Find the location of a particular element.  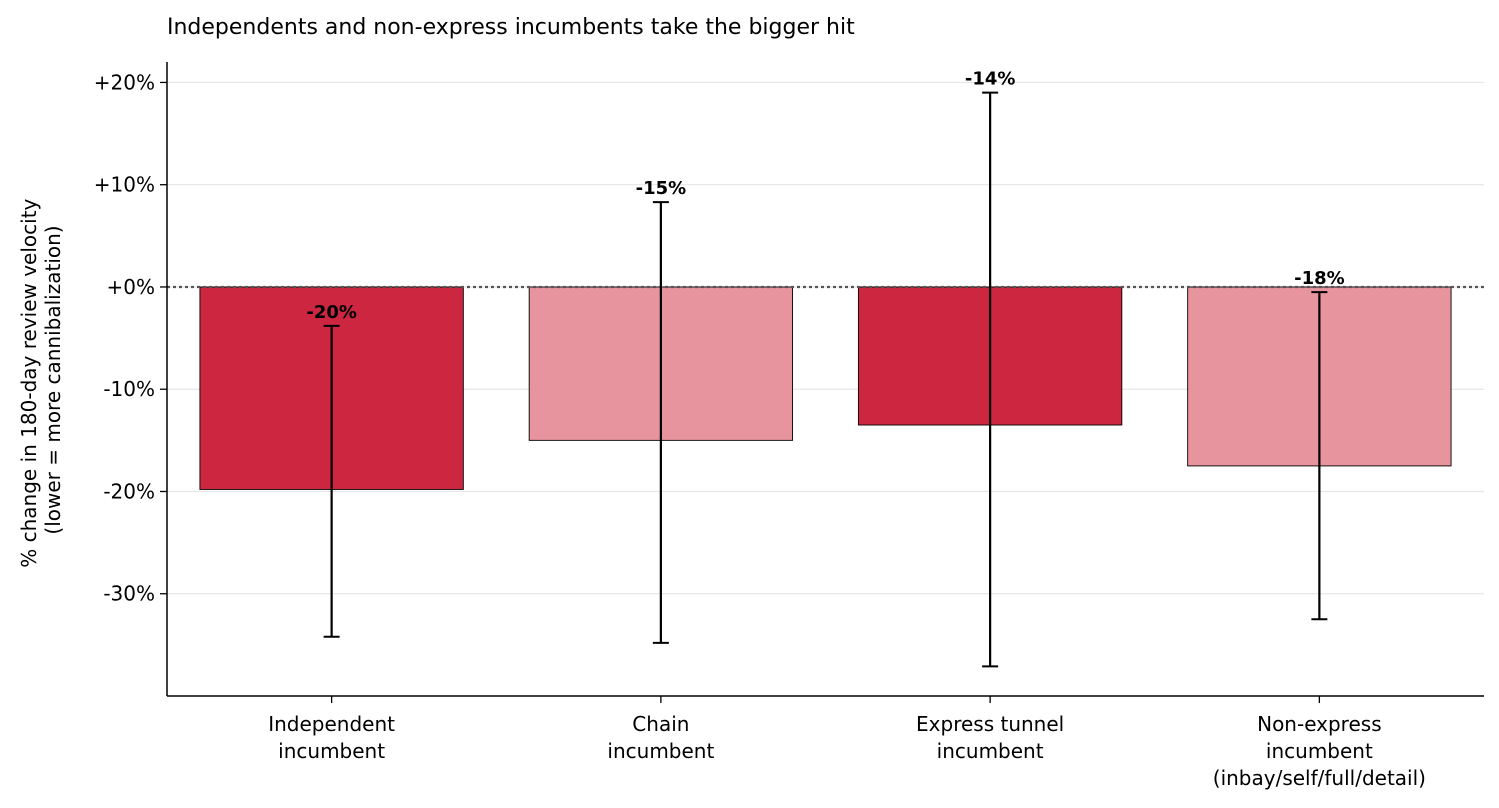

y-tick-label: -20% is located at coordinates (129, 491).